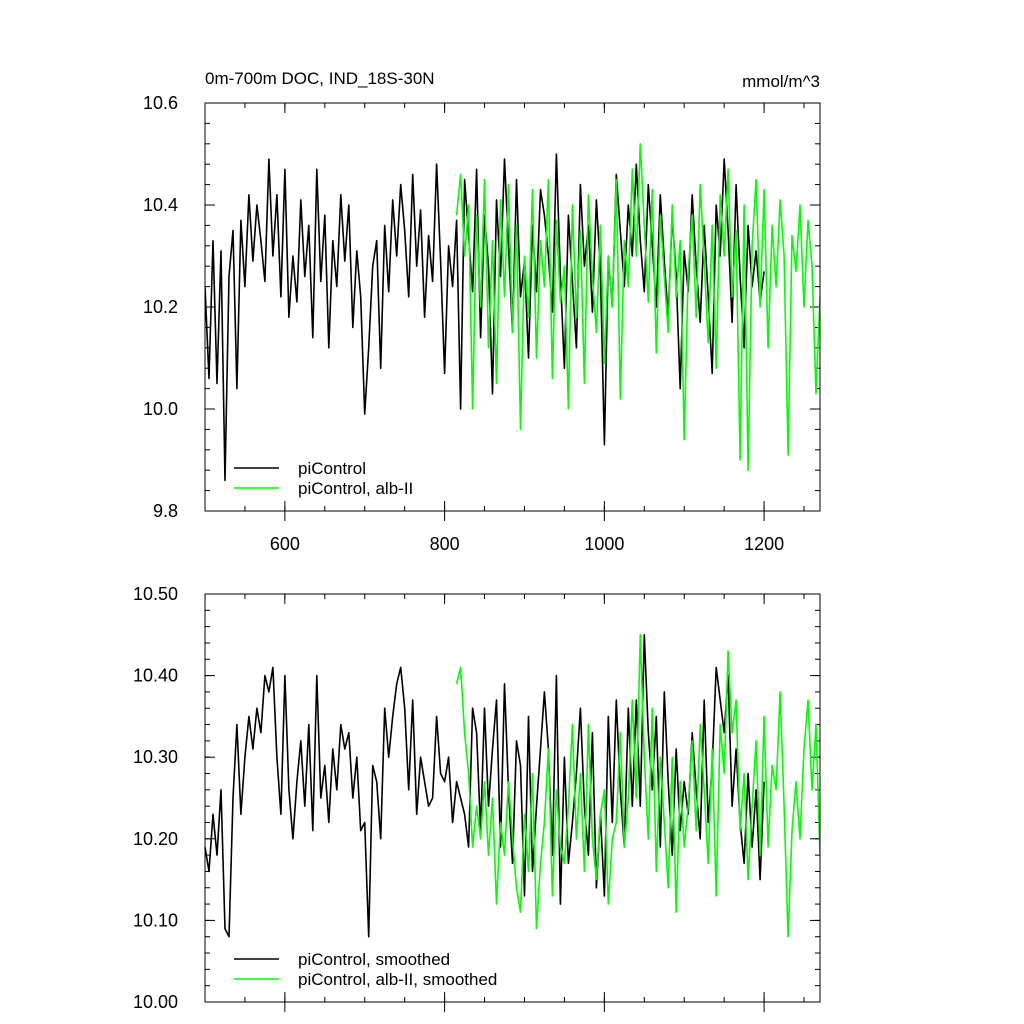  Describe the element at coordinates (155, 839) in the screenshot. I see `y-tick-label: 10.20` at that location.